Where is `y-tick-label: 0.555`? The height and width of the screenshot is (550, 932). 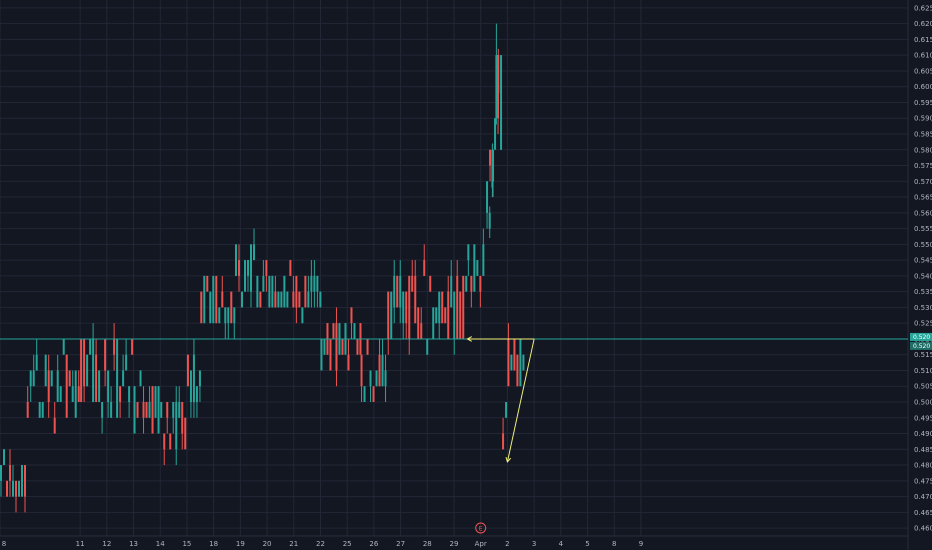 y-tick-label: 0.555 is located at coordinates (923, 229).